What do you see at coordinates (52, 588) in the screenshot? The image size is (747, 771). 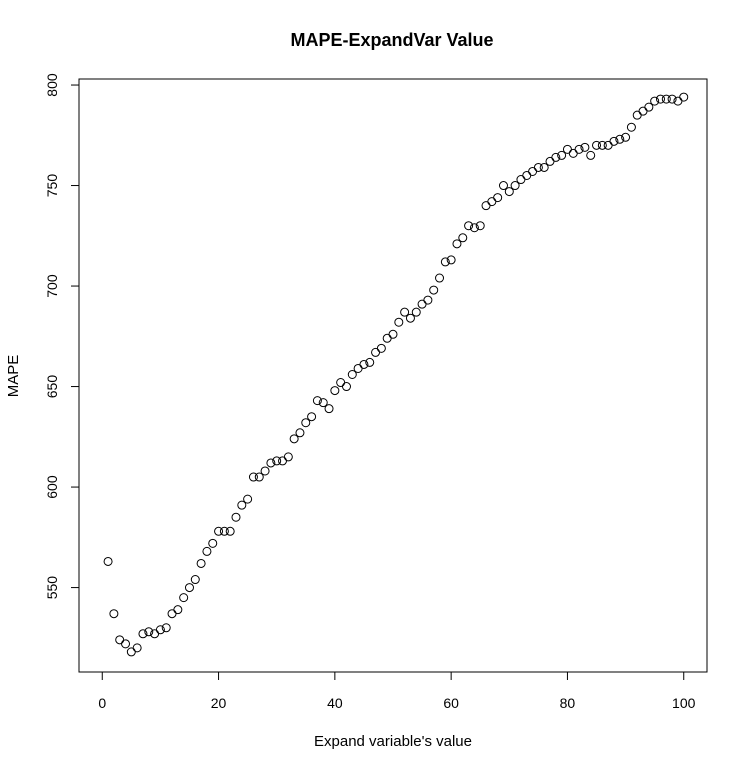 I see `y-tick-label: 550` at bounding box center [52, 588].